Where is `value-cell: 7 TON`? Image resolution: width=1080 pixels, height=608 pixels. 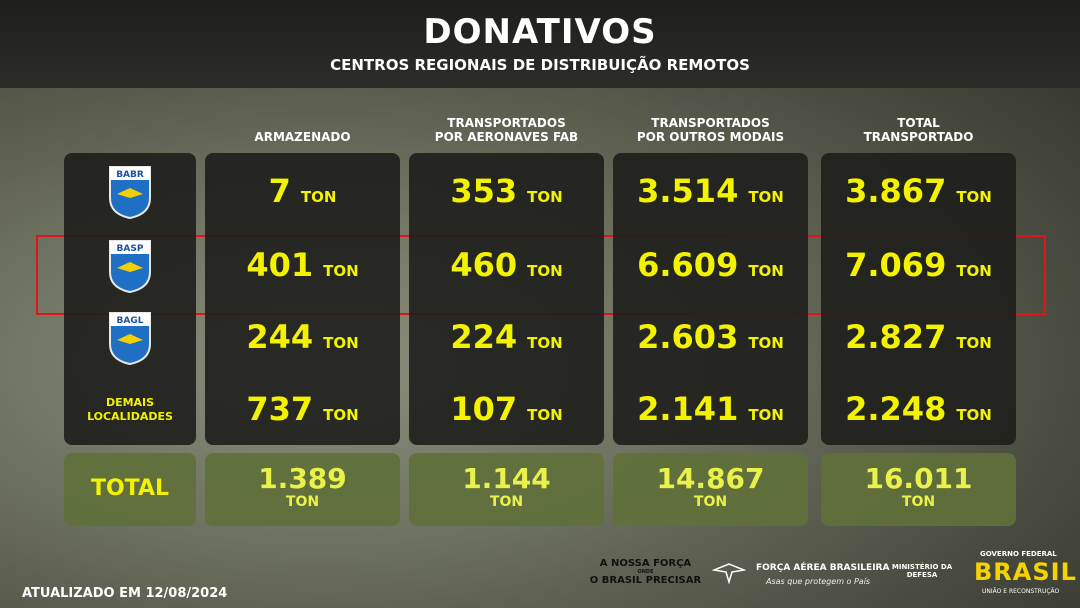
value-cell: 7 TON is located at coordinates (302, 192).